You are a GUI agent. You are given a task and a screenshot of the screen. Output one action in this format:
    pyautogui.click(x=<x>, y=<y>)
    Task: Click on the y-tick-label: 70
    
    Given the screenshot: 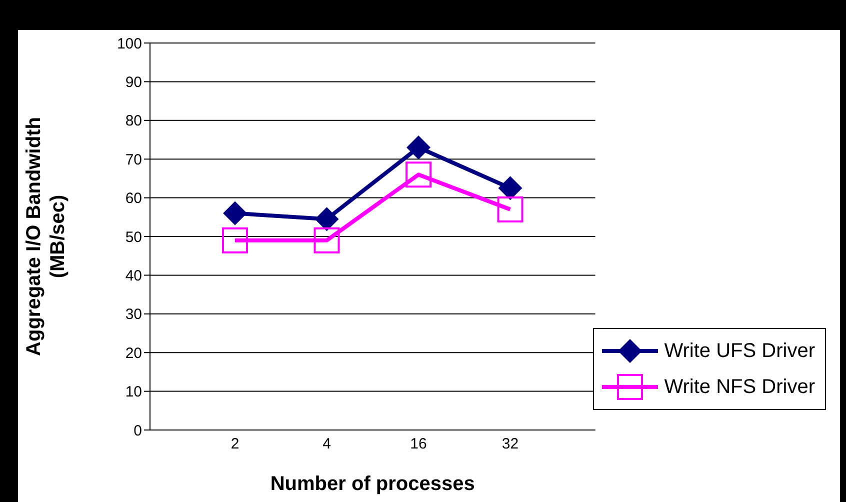 What is the action you would take?
    pyautogui.click(x=133, y=159)
    